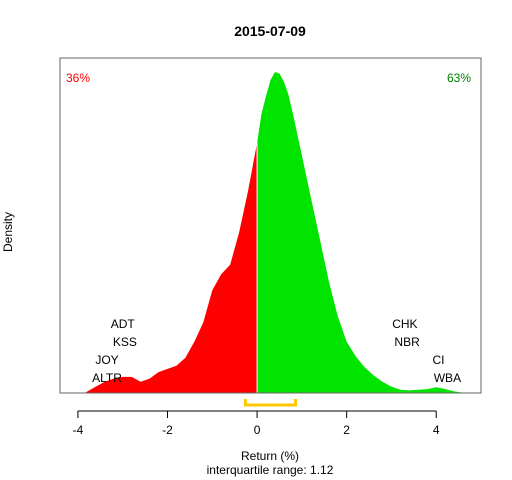  I want to click on iqr-subtitle: interquartile range: 1.12, so click(270, 470).